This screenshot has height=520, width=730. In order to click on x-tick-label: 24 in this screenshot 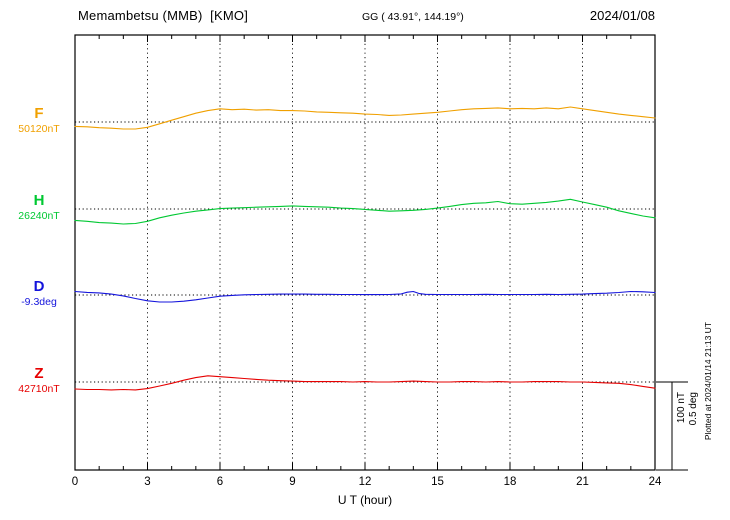, I will do `click(655, 482)`.